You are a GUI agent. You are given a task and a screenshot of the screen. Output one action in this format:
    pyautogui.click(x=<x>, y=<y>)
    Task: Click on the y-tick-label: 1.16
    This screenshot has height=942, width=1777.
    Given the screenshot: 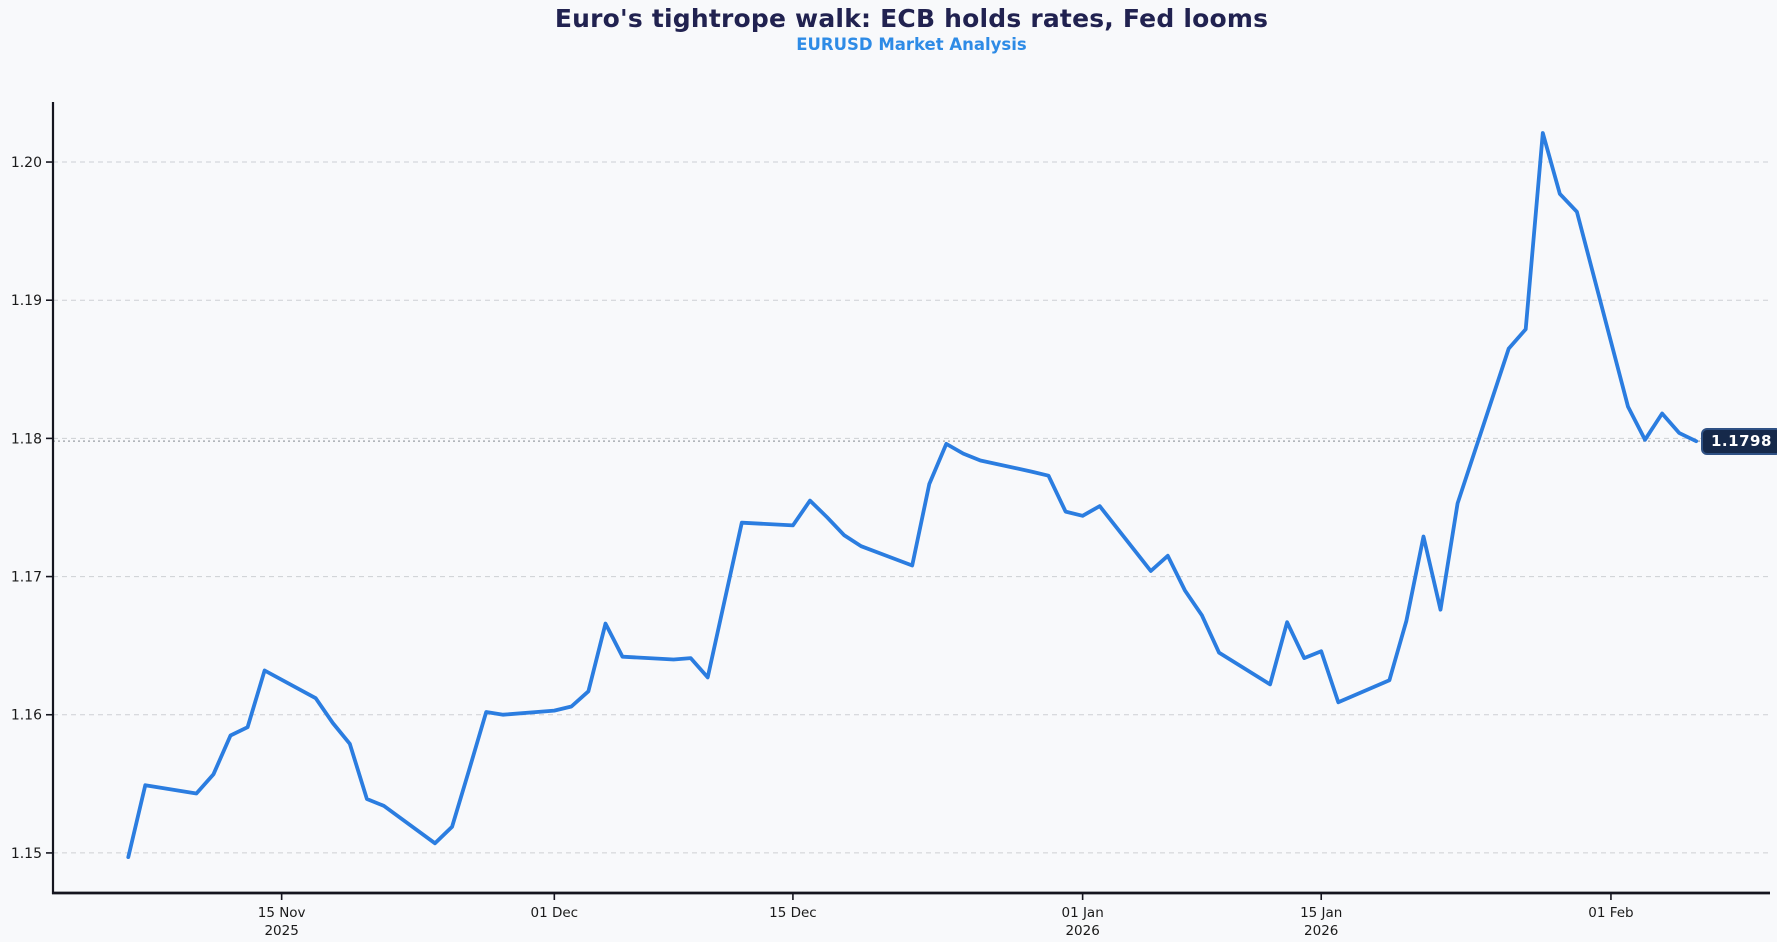 What is the action you would take?
    pyautogui.click(x=26, y=716)
    